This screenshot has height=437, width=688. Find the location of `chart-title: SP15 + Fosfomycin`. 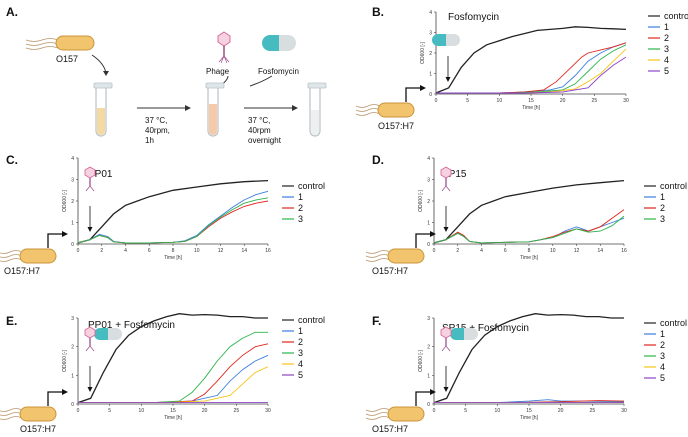

chart-title: SP15 + Fosfomycin is located at coordinates (485, 328).